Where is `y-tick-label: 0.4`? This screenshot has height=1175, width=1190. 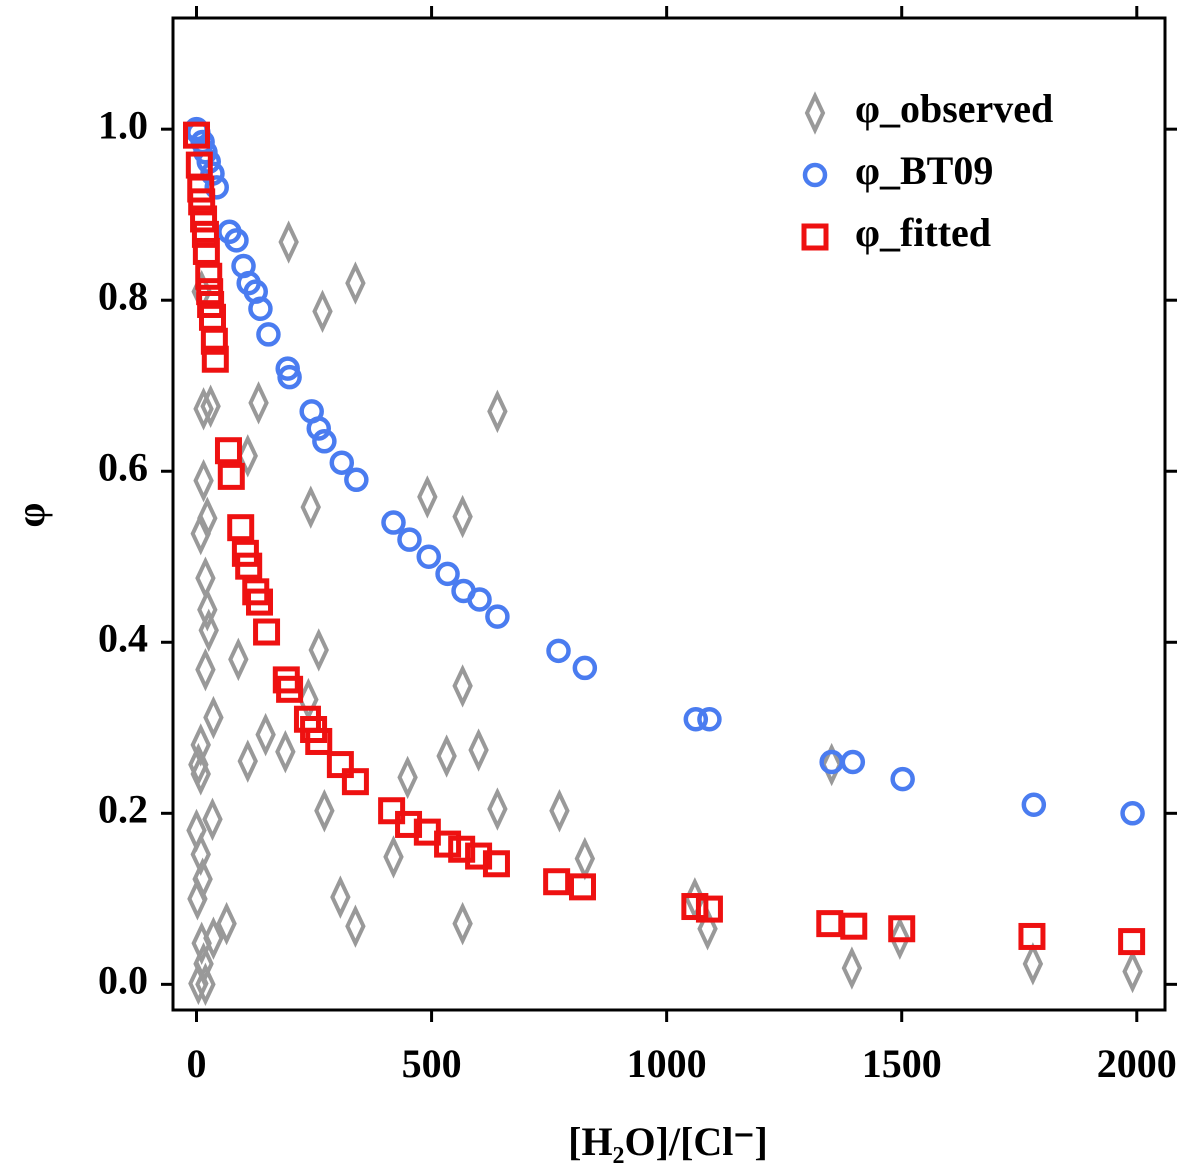
y-tick-label: 0.4 is located at coordinates (123, 637).